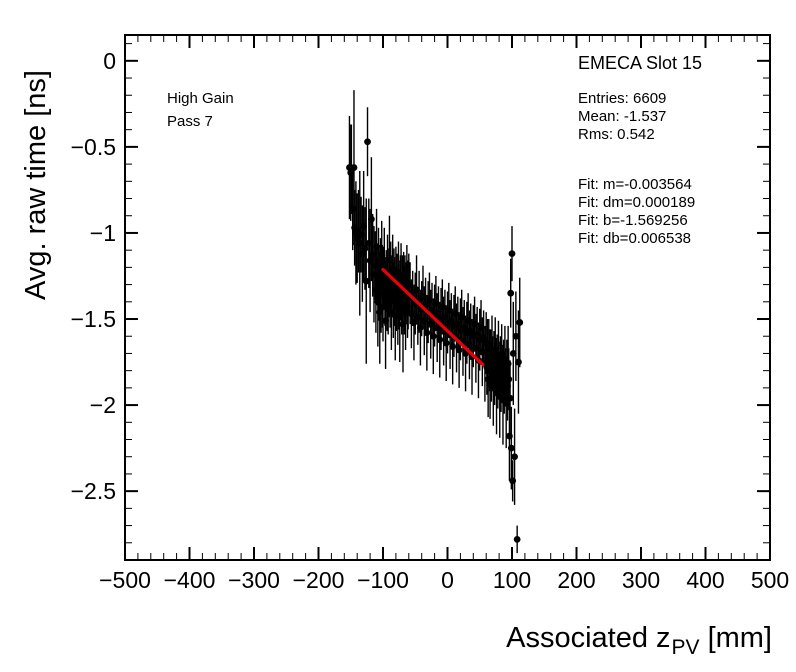 Image resolution: width=796 pixels, height=672 pixels. I want to click on pass-label: Pass 7, so click(190, 121).